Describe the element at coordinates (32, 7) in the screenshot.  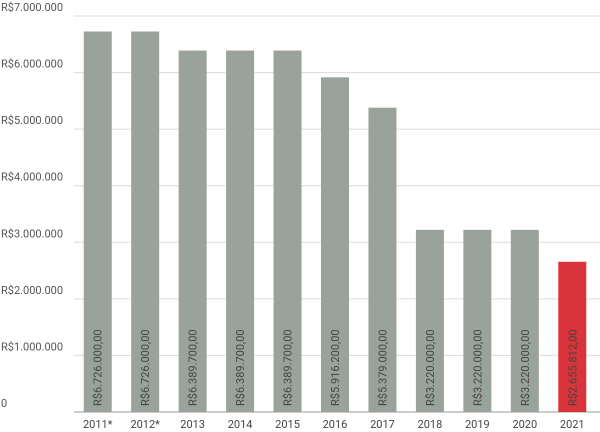
I see `y-tick-label: R$7.000.000` at that location.